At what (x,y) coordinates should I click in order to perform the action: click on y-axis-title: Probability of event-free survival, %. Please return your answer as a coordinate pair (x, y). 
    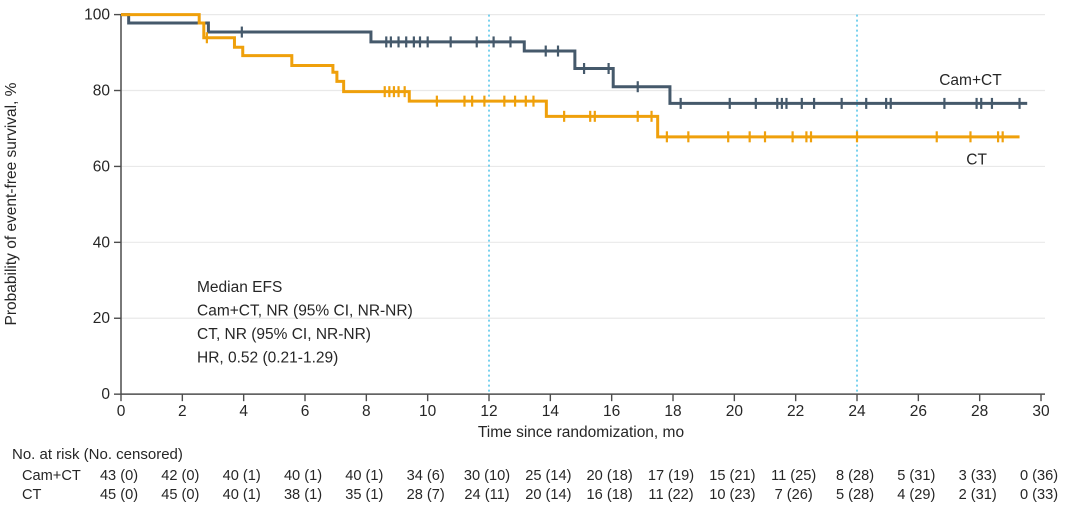
    Looking at the image, I should click on (11, 203).